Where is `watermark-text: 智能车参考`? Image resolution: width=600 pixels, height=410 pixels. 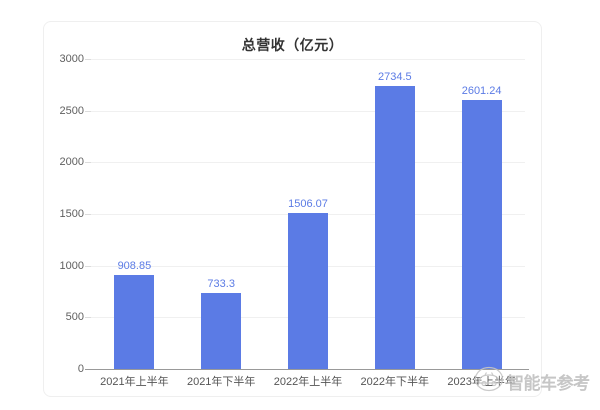 watermark-text: 智能车参考 is located at coordinates (548, 383).